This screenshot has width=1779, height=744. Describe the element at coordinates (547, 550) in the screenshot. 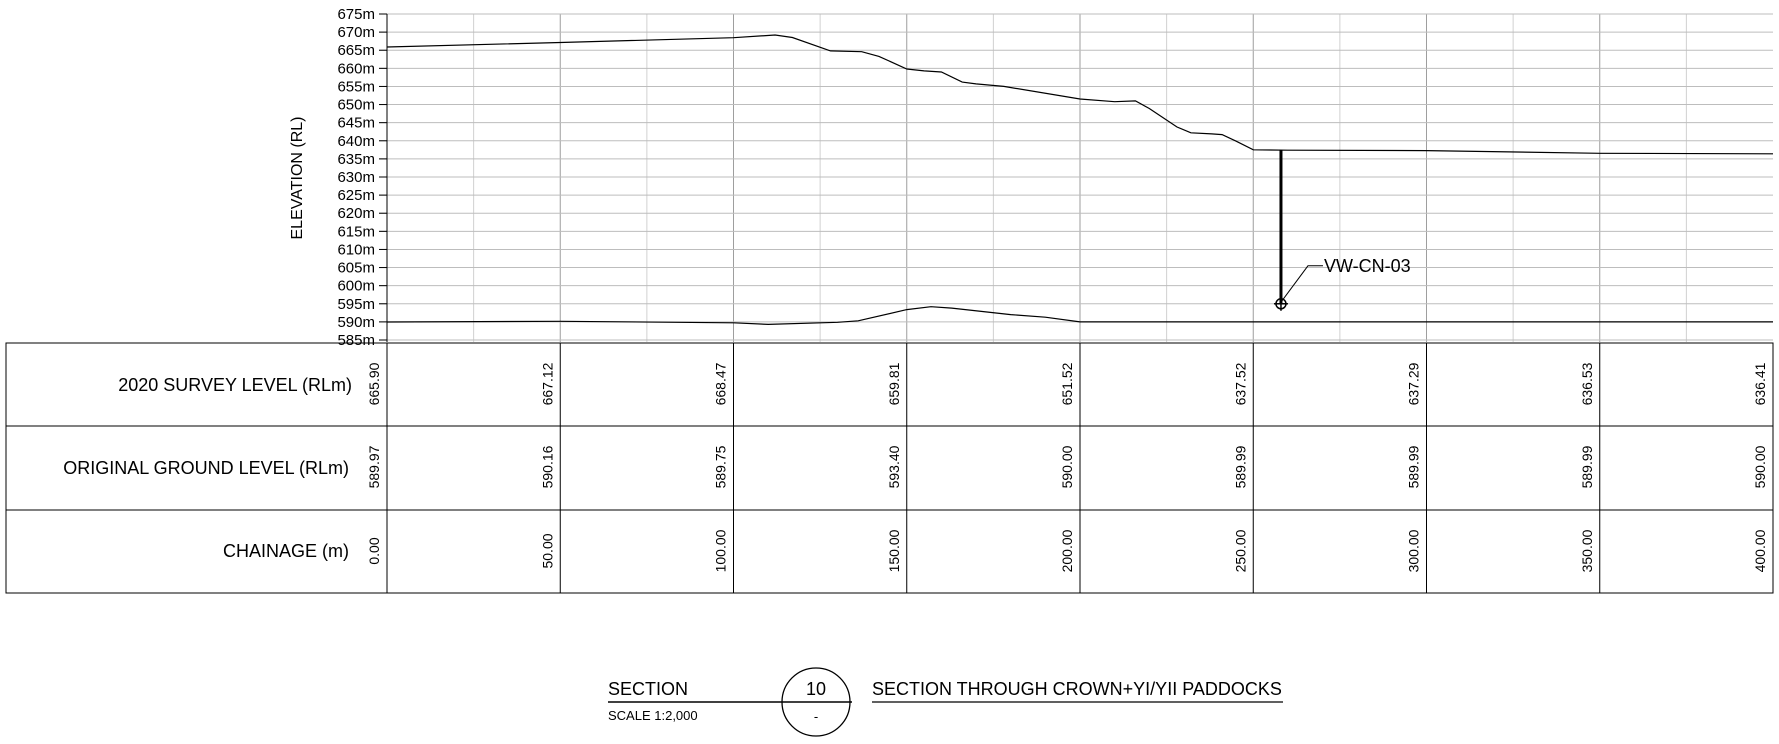

I see `table-cell: 50.00` at that location.